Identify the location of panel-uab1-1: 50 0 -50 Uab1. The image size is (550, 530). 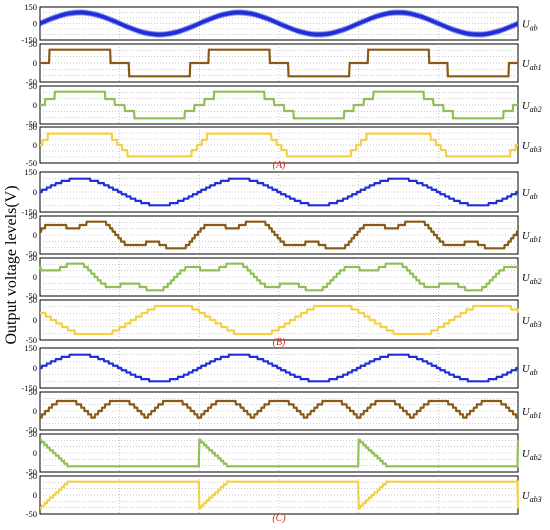
(284, 63).